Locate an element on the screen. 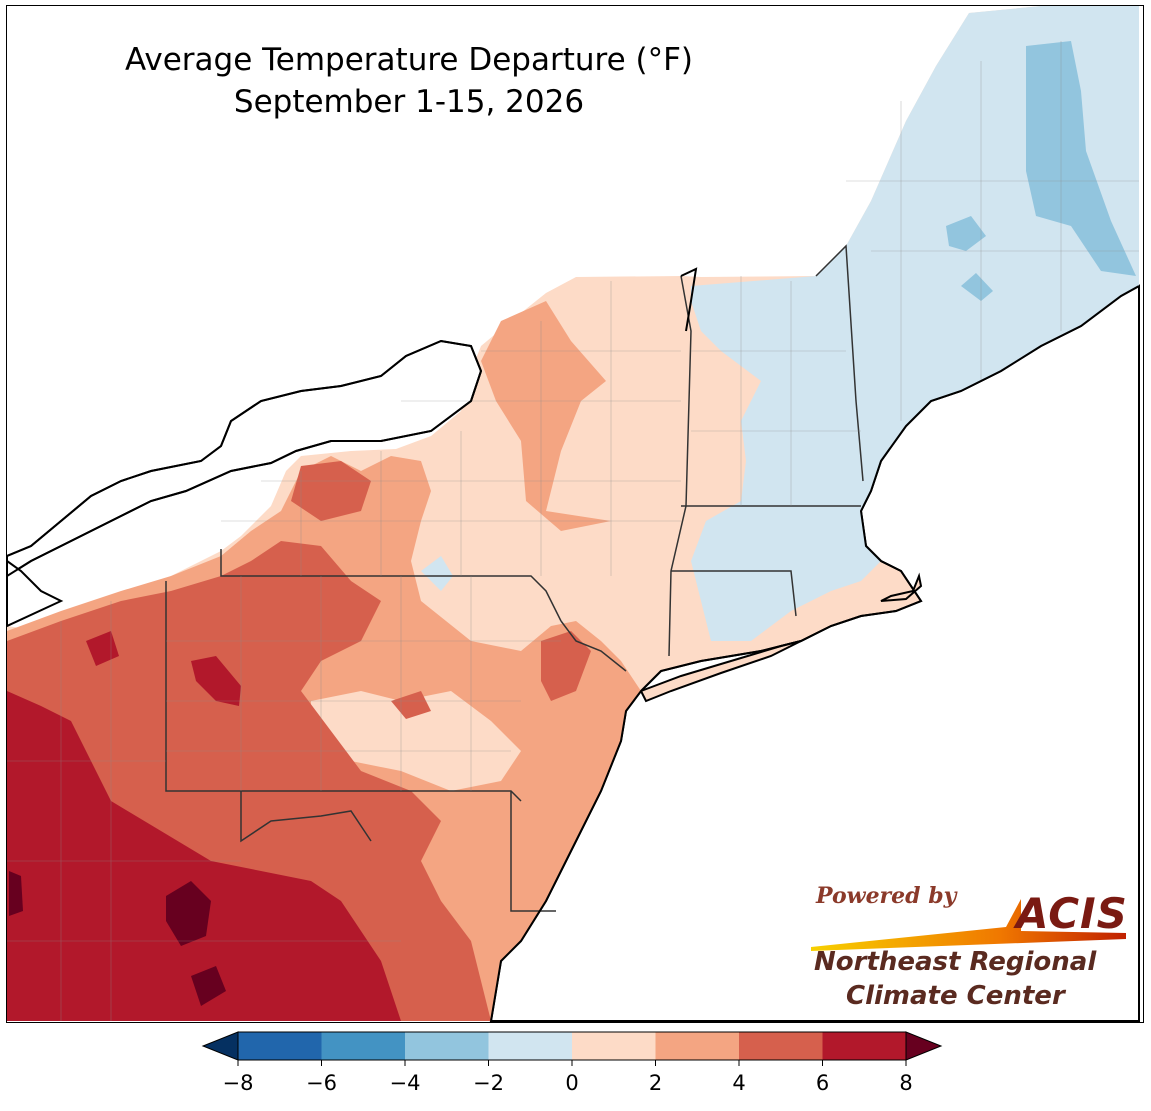 The width and height of the screenshot is (1151, 1111). anomaly-4-6-ny is located at coordinates (331, 491).